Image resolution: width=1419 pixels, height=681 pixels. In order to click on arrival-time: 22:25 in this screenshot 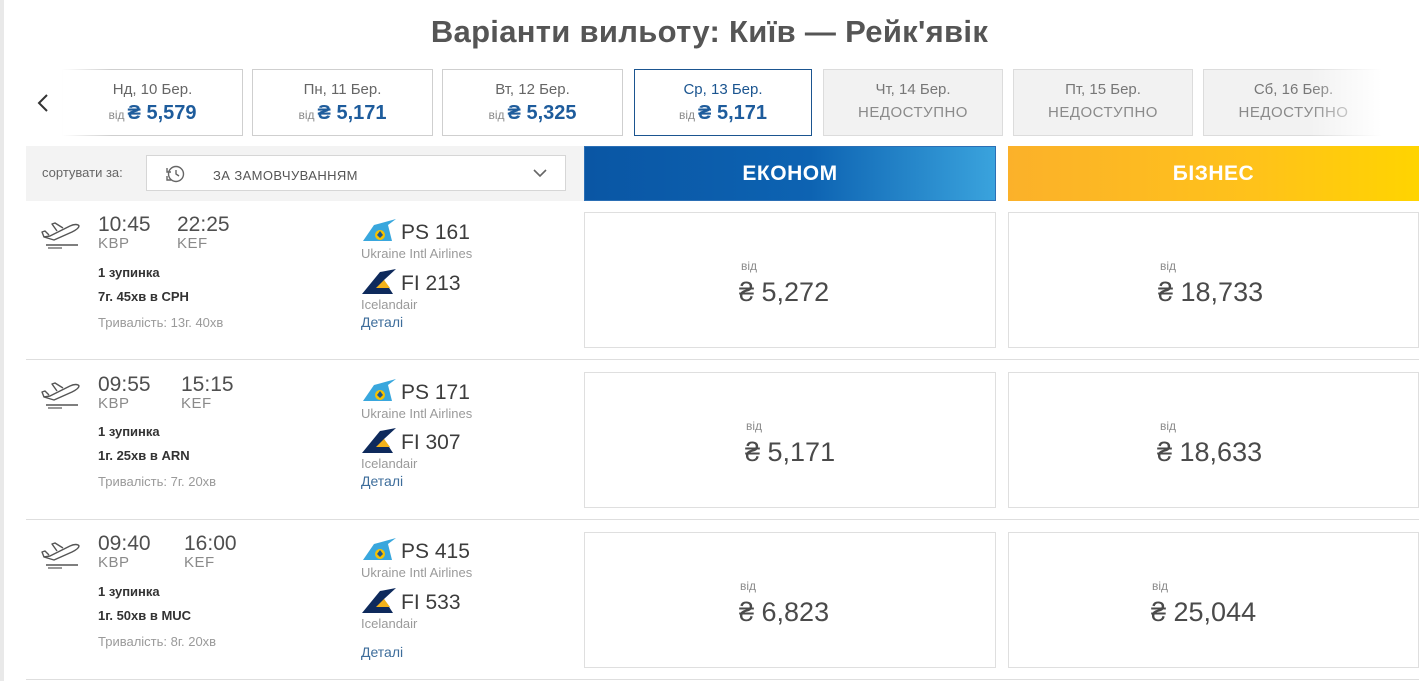, I will do `click(203, 224)`.